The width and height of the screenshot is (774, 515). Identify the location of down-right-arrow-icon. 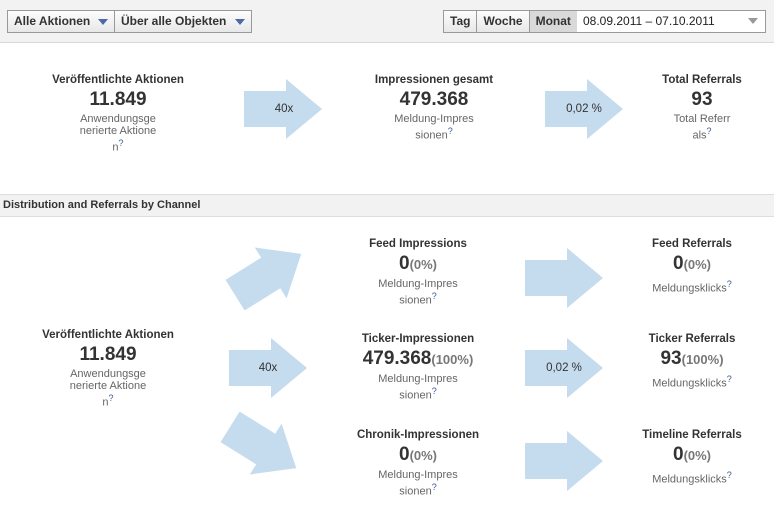
(258, 443).